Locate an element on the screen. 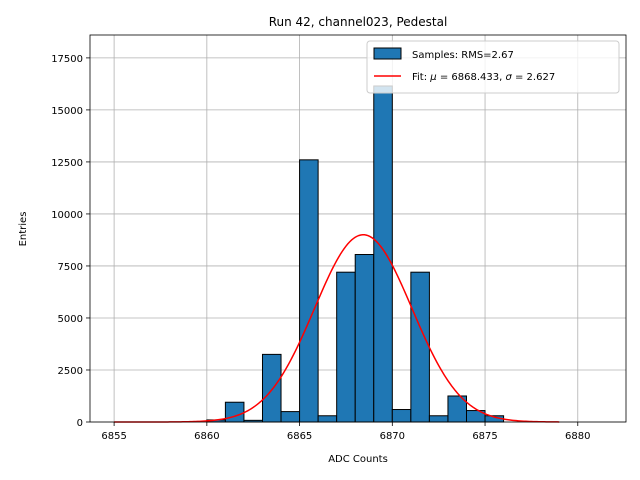 This screenshot has width=640, height=480. y-axis-ticks: 0 2500 5000 7500 10000 12500 15000 17500 is located at coordinates (70, 241).